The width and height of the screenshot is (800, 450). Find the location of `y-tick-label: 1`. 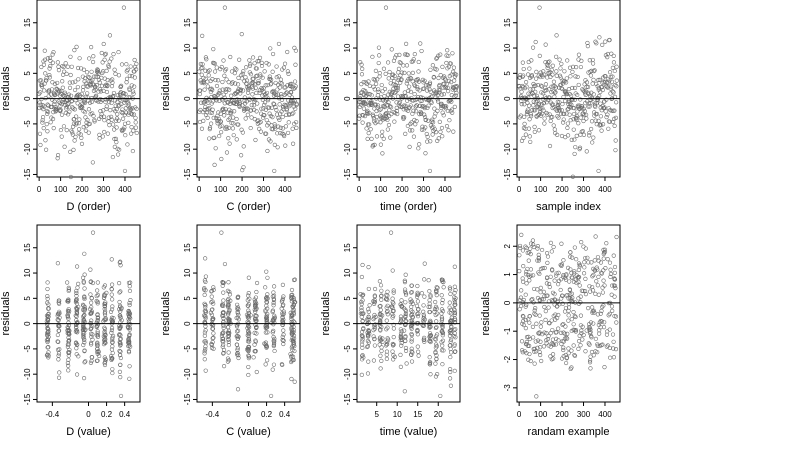

y-tick-label: 1 is located at coordinates (507, 274).